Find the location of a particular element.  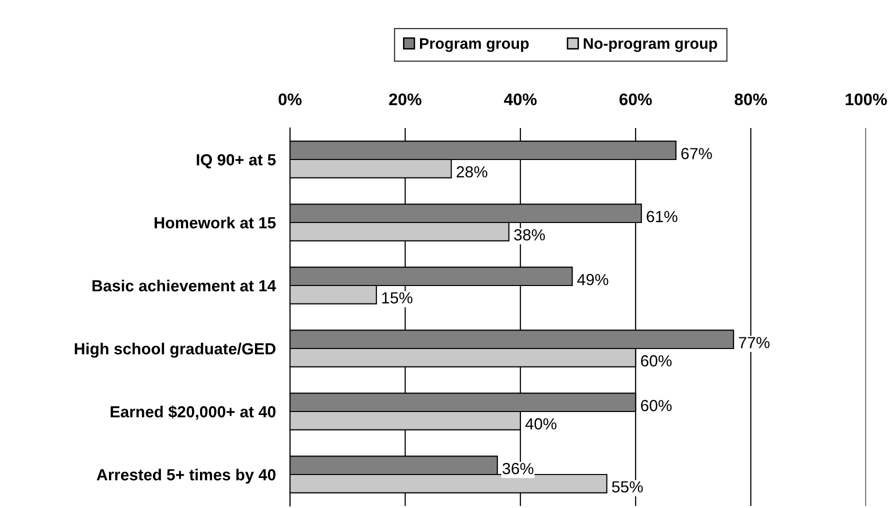

data-label: 55% is located at coordinates (627, 486).